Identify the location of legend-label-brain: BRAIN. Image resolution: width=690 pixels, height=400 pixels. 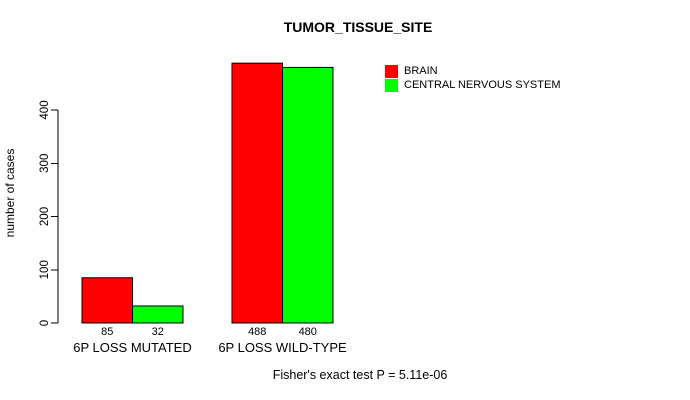
(421, 70).